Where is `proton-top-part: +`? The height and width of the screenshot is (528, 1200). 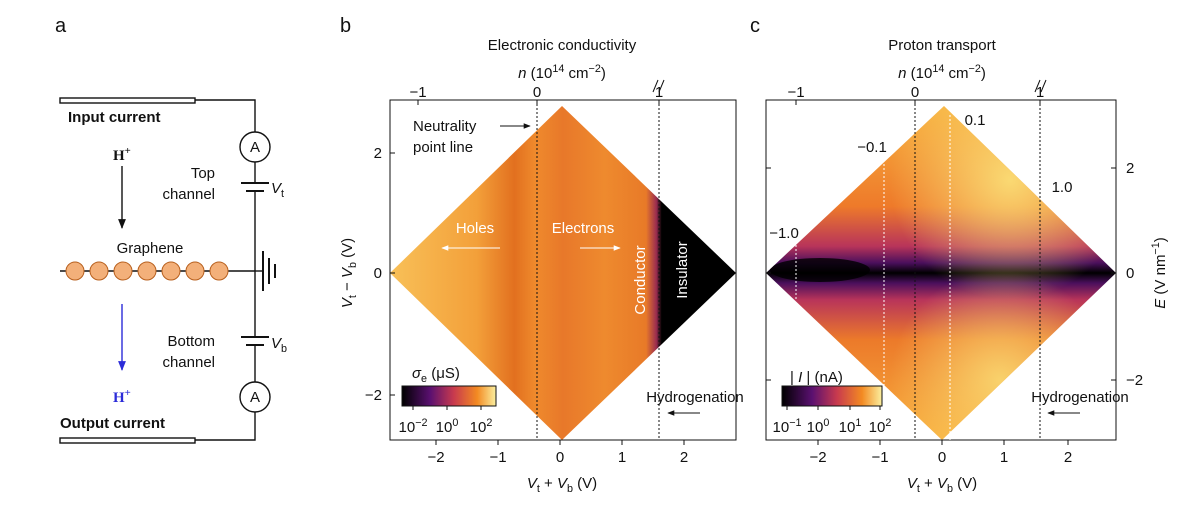
proton-top-part: + is located at coordinates (128, 151).